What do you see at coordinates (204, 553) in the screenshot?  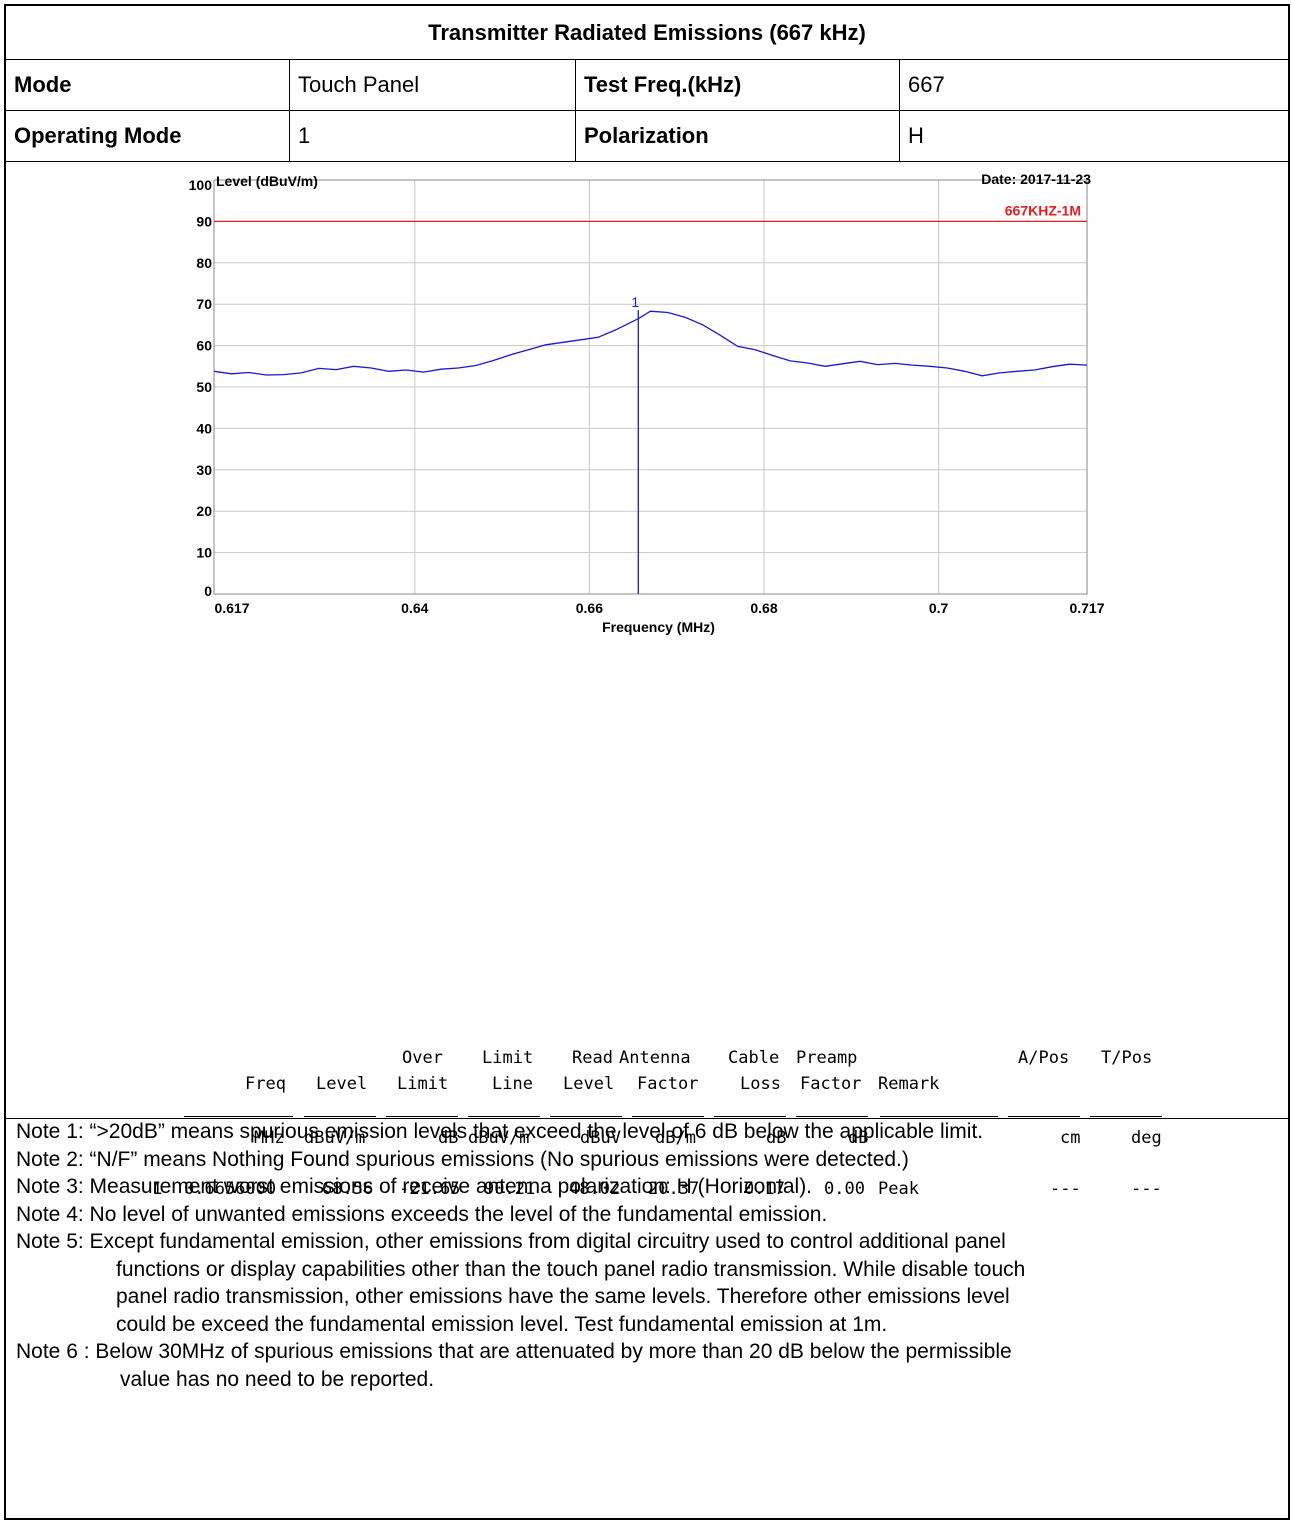 I see `y-tick-label: 10` at bounding box center [204, 553].